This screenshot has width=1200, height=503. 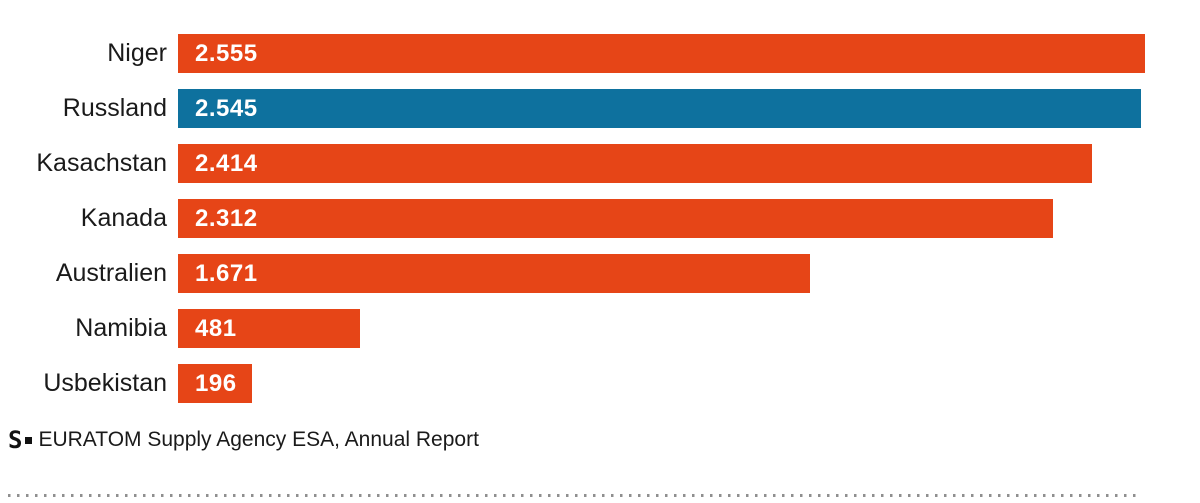 What do you see at coordinates (226, 218) in the screenshot?
I see `value-label: 2.312` at bounding box center [226, 218].